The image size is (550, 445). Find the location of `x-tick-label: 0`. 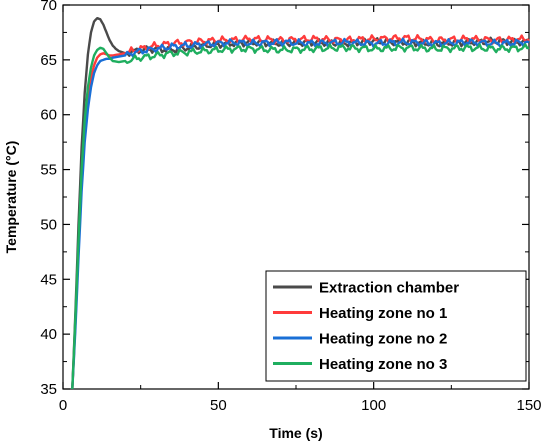

x-tick-label: 0 is located at coordinates (63, 405).